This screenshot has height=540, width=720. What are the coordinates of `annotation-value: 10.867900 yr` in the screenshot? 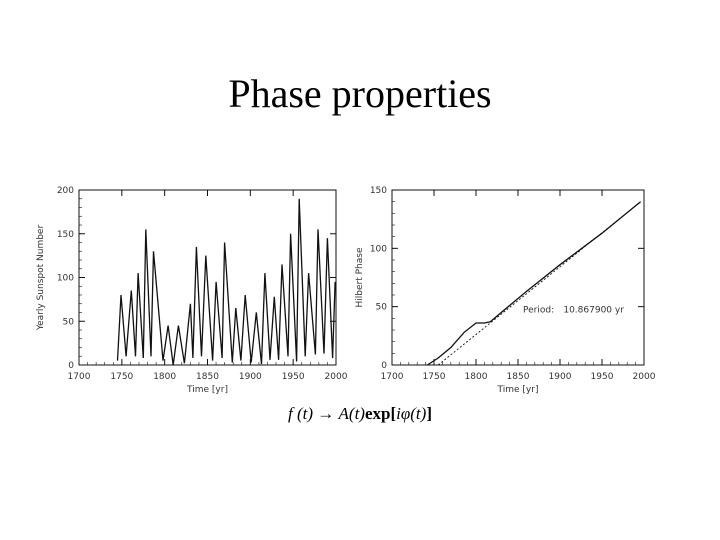 It's located at (593, 311).